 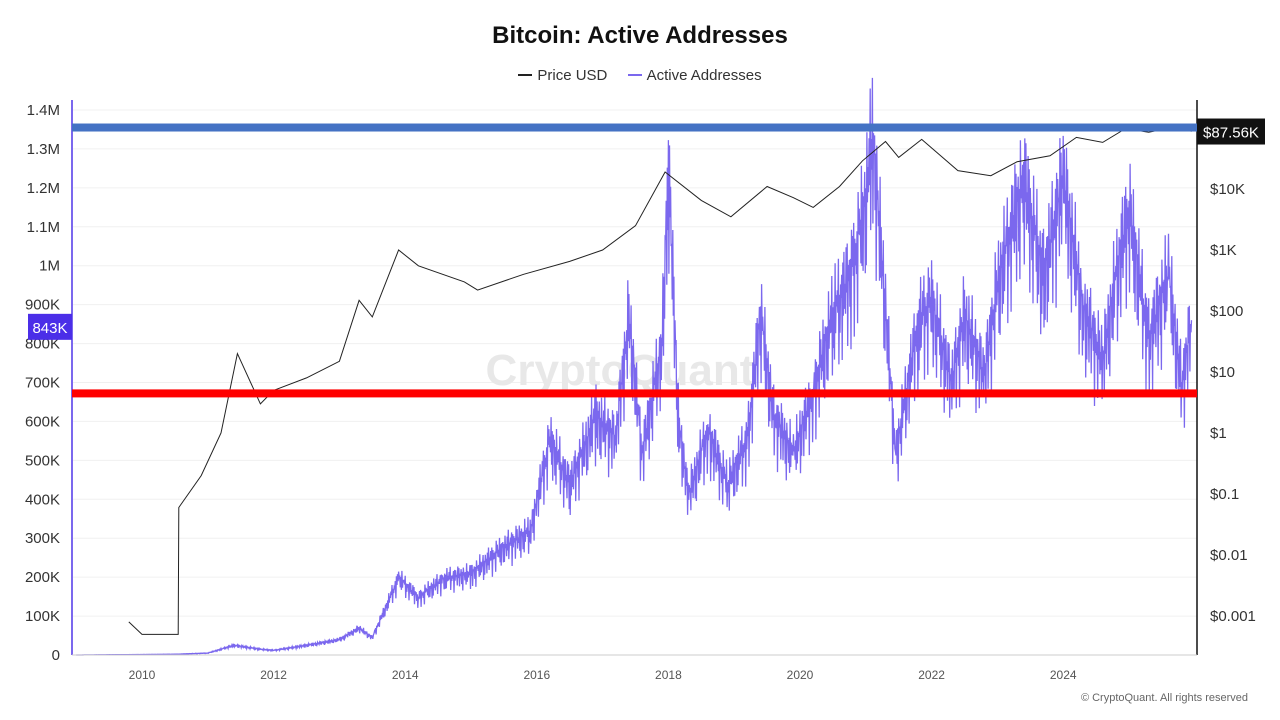 I want to click on blue-reference-line, so click(x=634, y=127).